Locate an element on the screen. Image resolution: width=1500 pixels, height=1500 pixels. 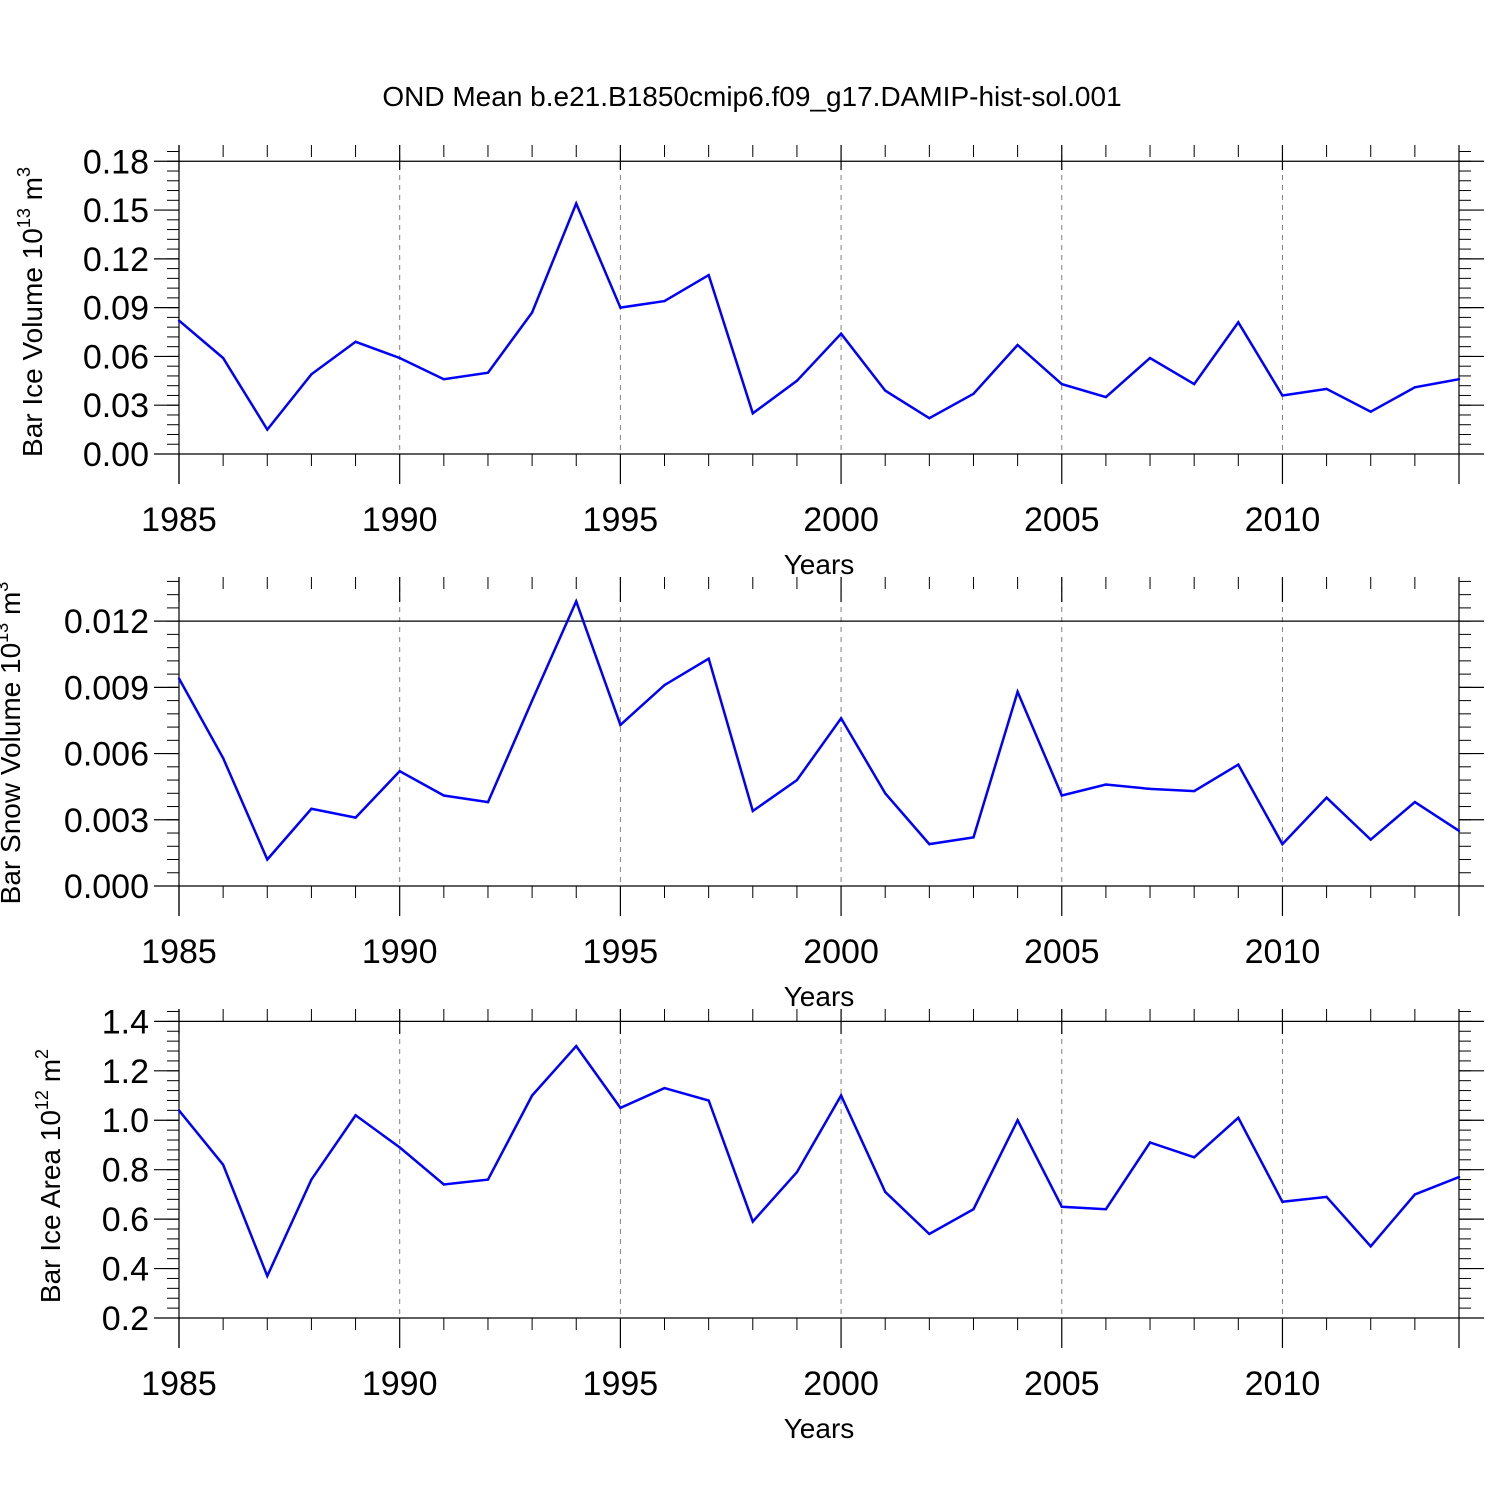
y-axis-label: Bar Ice Volume 1013 m3 is located at coordinates (31, 312).